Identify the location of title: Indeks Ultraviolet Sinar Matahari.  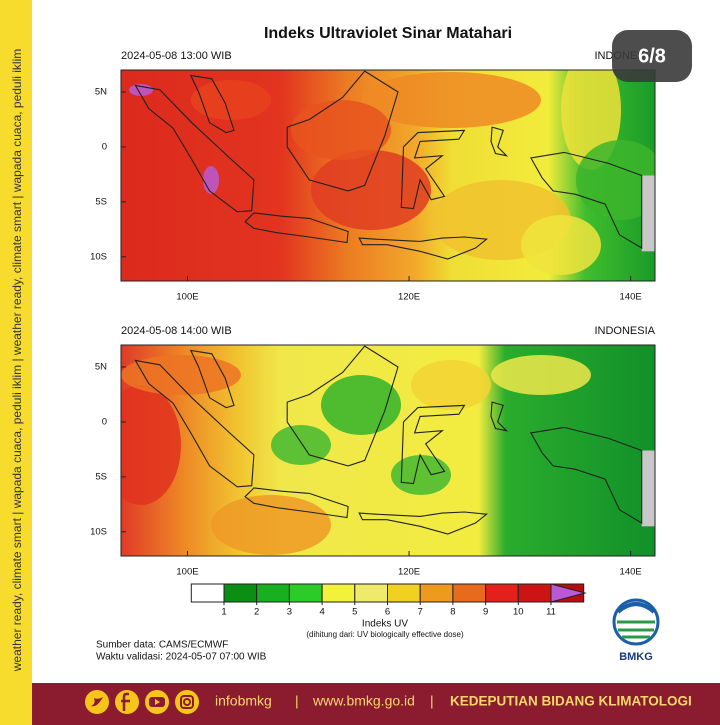
(388, 33).